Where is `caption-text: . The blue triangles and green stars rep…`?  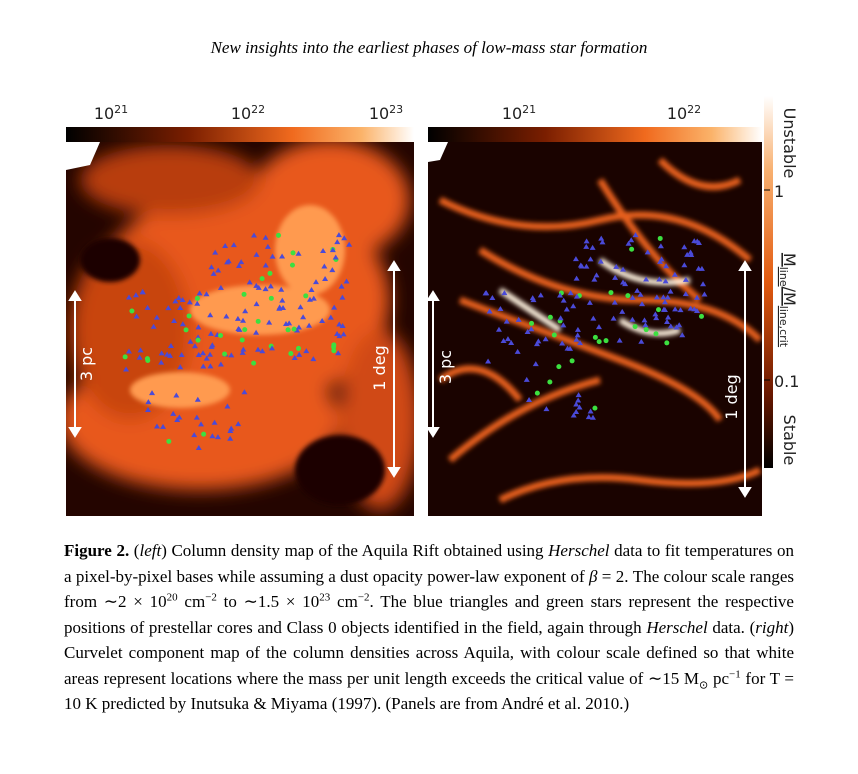 caption-text: . The blue triangles and green stars rep… is located at coordinates (429, 614).